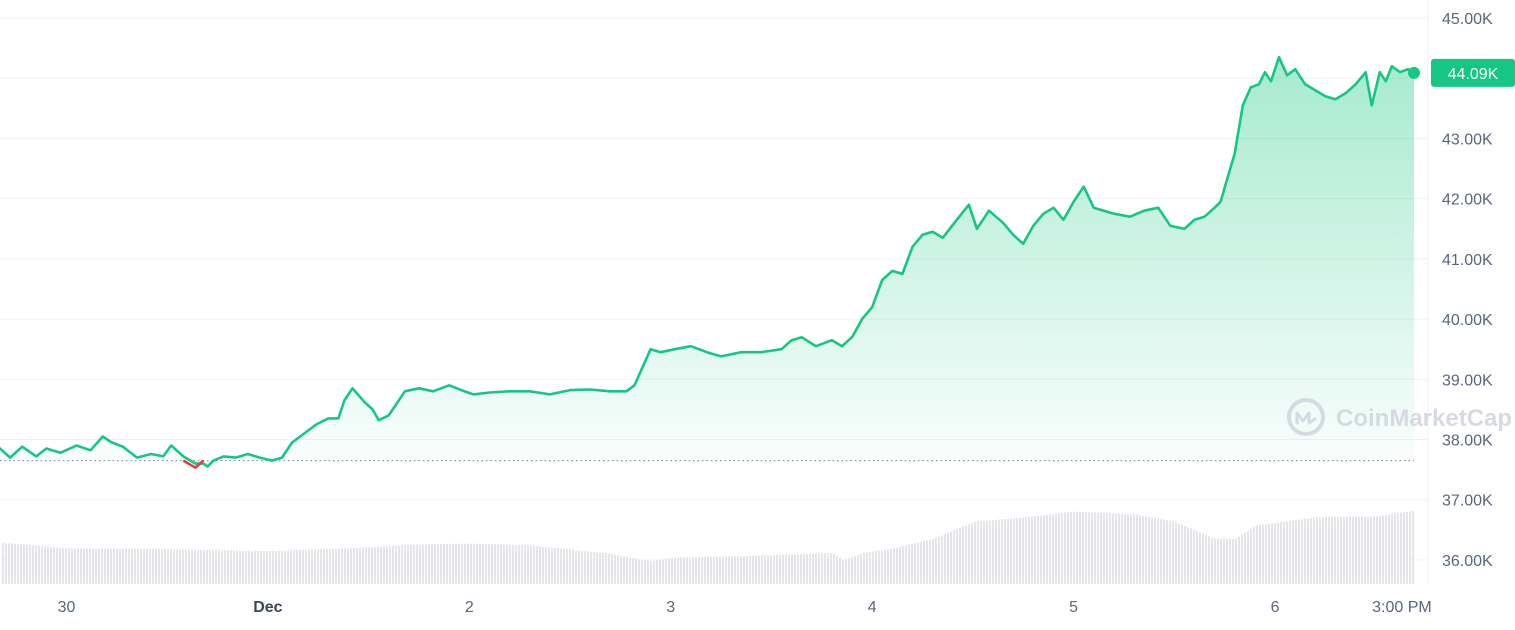 This screenshot has height=630, width=1515. I want to click on x-tick-label: 3, so click(670, 607).